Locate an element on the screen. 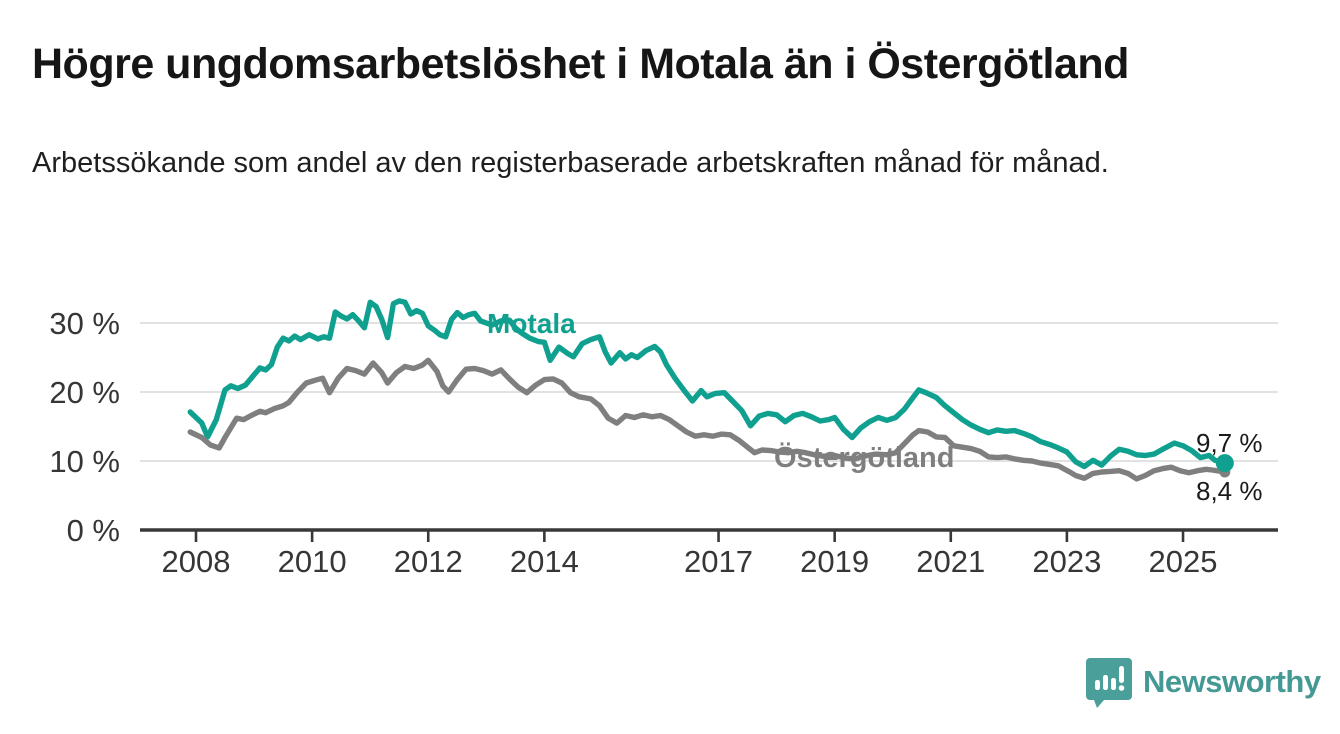 This screenshot has height=734, width=1340. y-tick-label: 10 % is located at coordinates (84, 461).